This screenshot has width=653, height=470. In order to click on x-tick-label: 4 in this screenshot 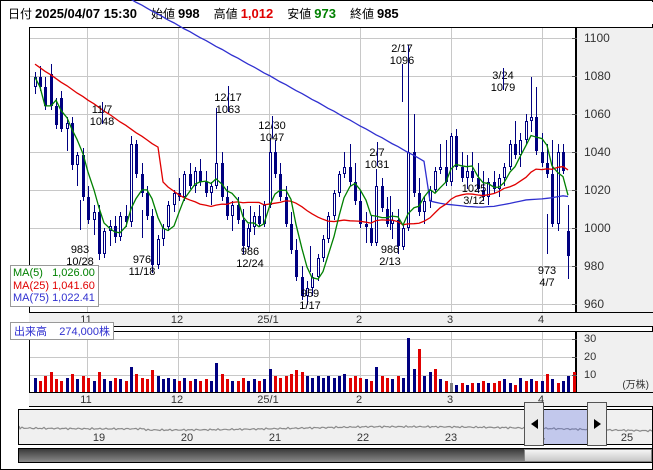, I will do `click(541, 320)`.